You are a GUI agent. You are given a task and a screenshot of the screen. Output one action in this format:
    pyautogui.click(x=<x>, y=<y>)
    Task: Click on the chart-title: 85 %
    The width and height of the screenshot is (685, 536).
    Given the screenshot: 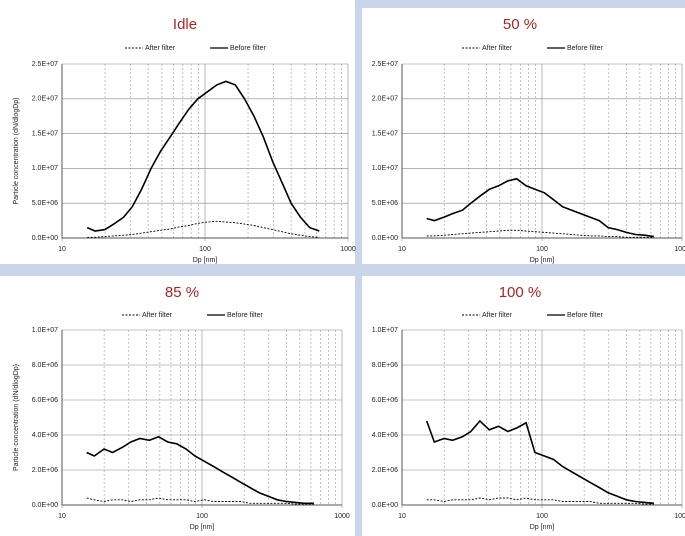 What is the action you would take?
    pyautogui.click(x=182, y=292)
    